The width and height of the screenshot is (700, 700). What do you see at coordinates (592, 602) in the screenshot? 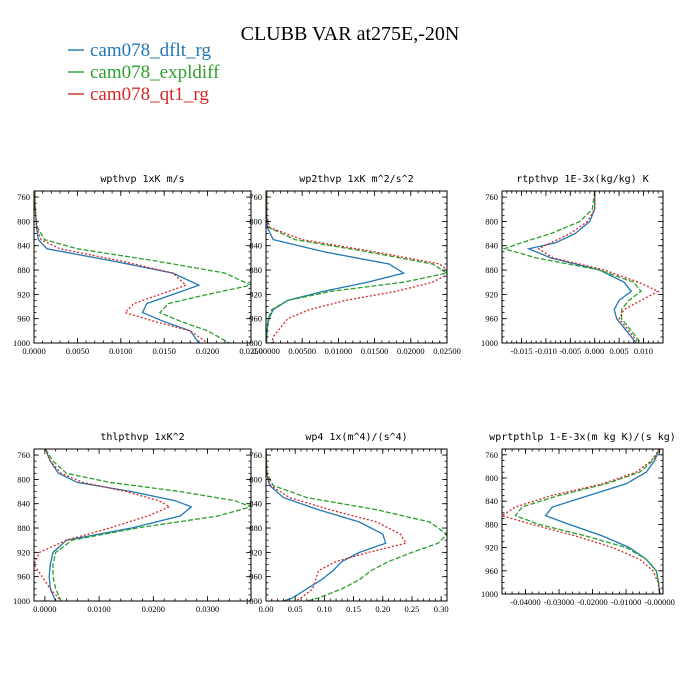
I see `x-tick-label: -0.02000` at bounding box center [592, 602].